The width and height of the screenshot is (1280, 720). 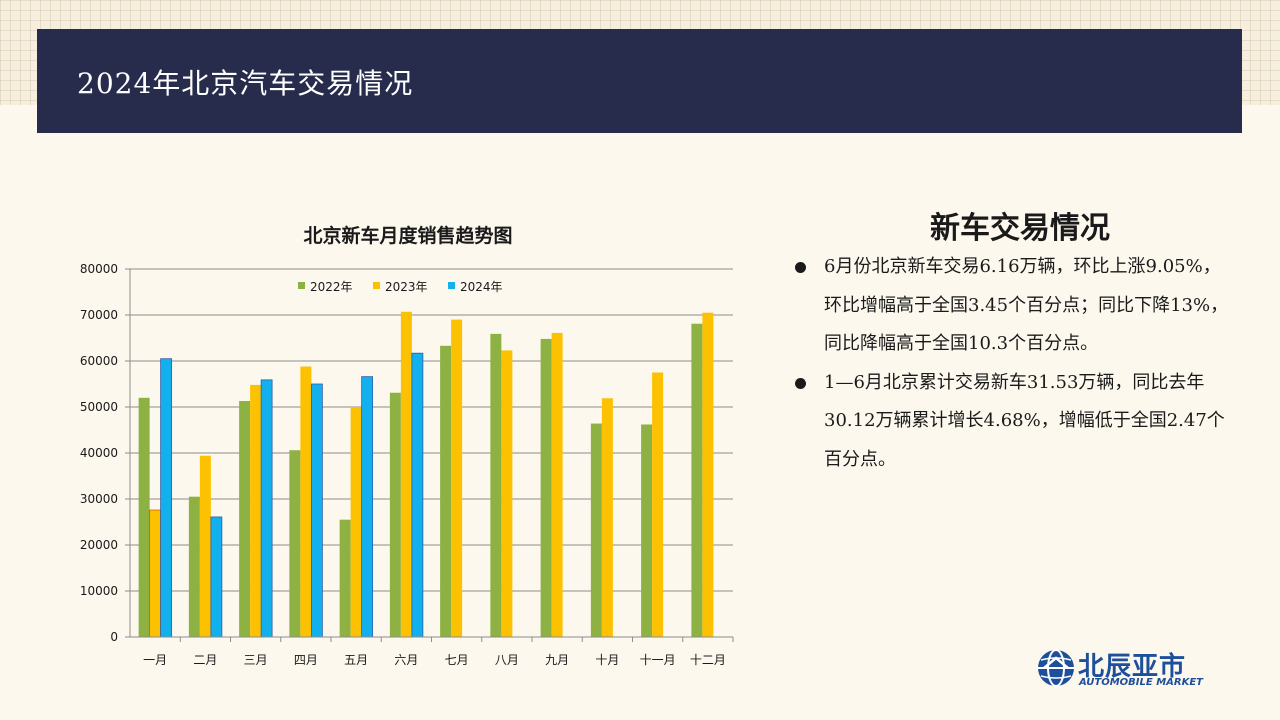 What do you see at coordinates (99, 453) in the screenshot?
I see `y-tick-label: 40000` at bounding box center [99, 453].